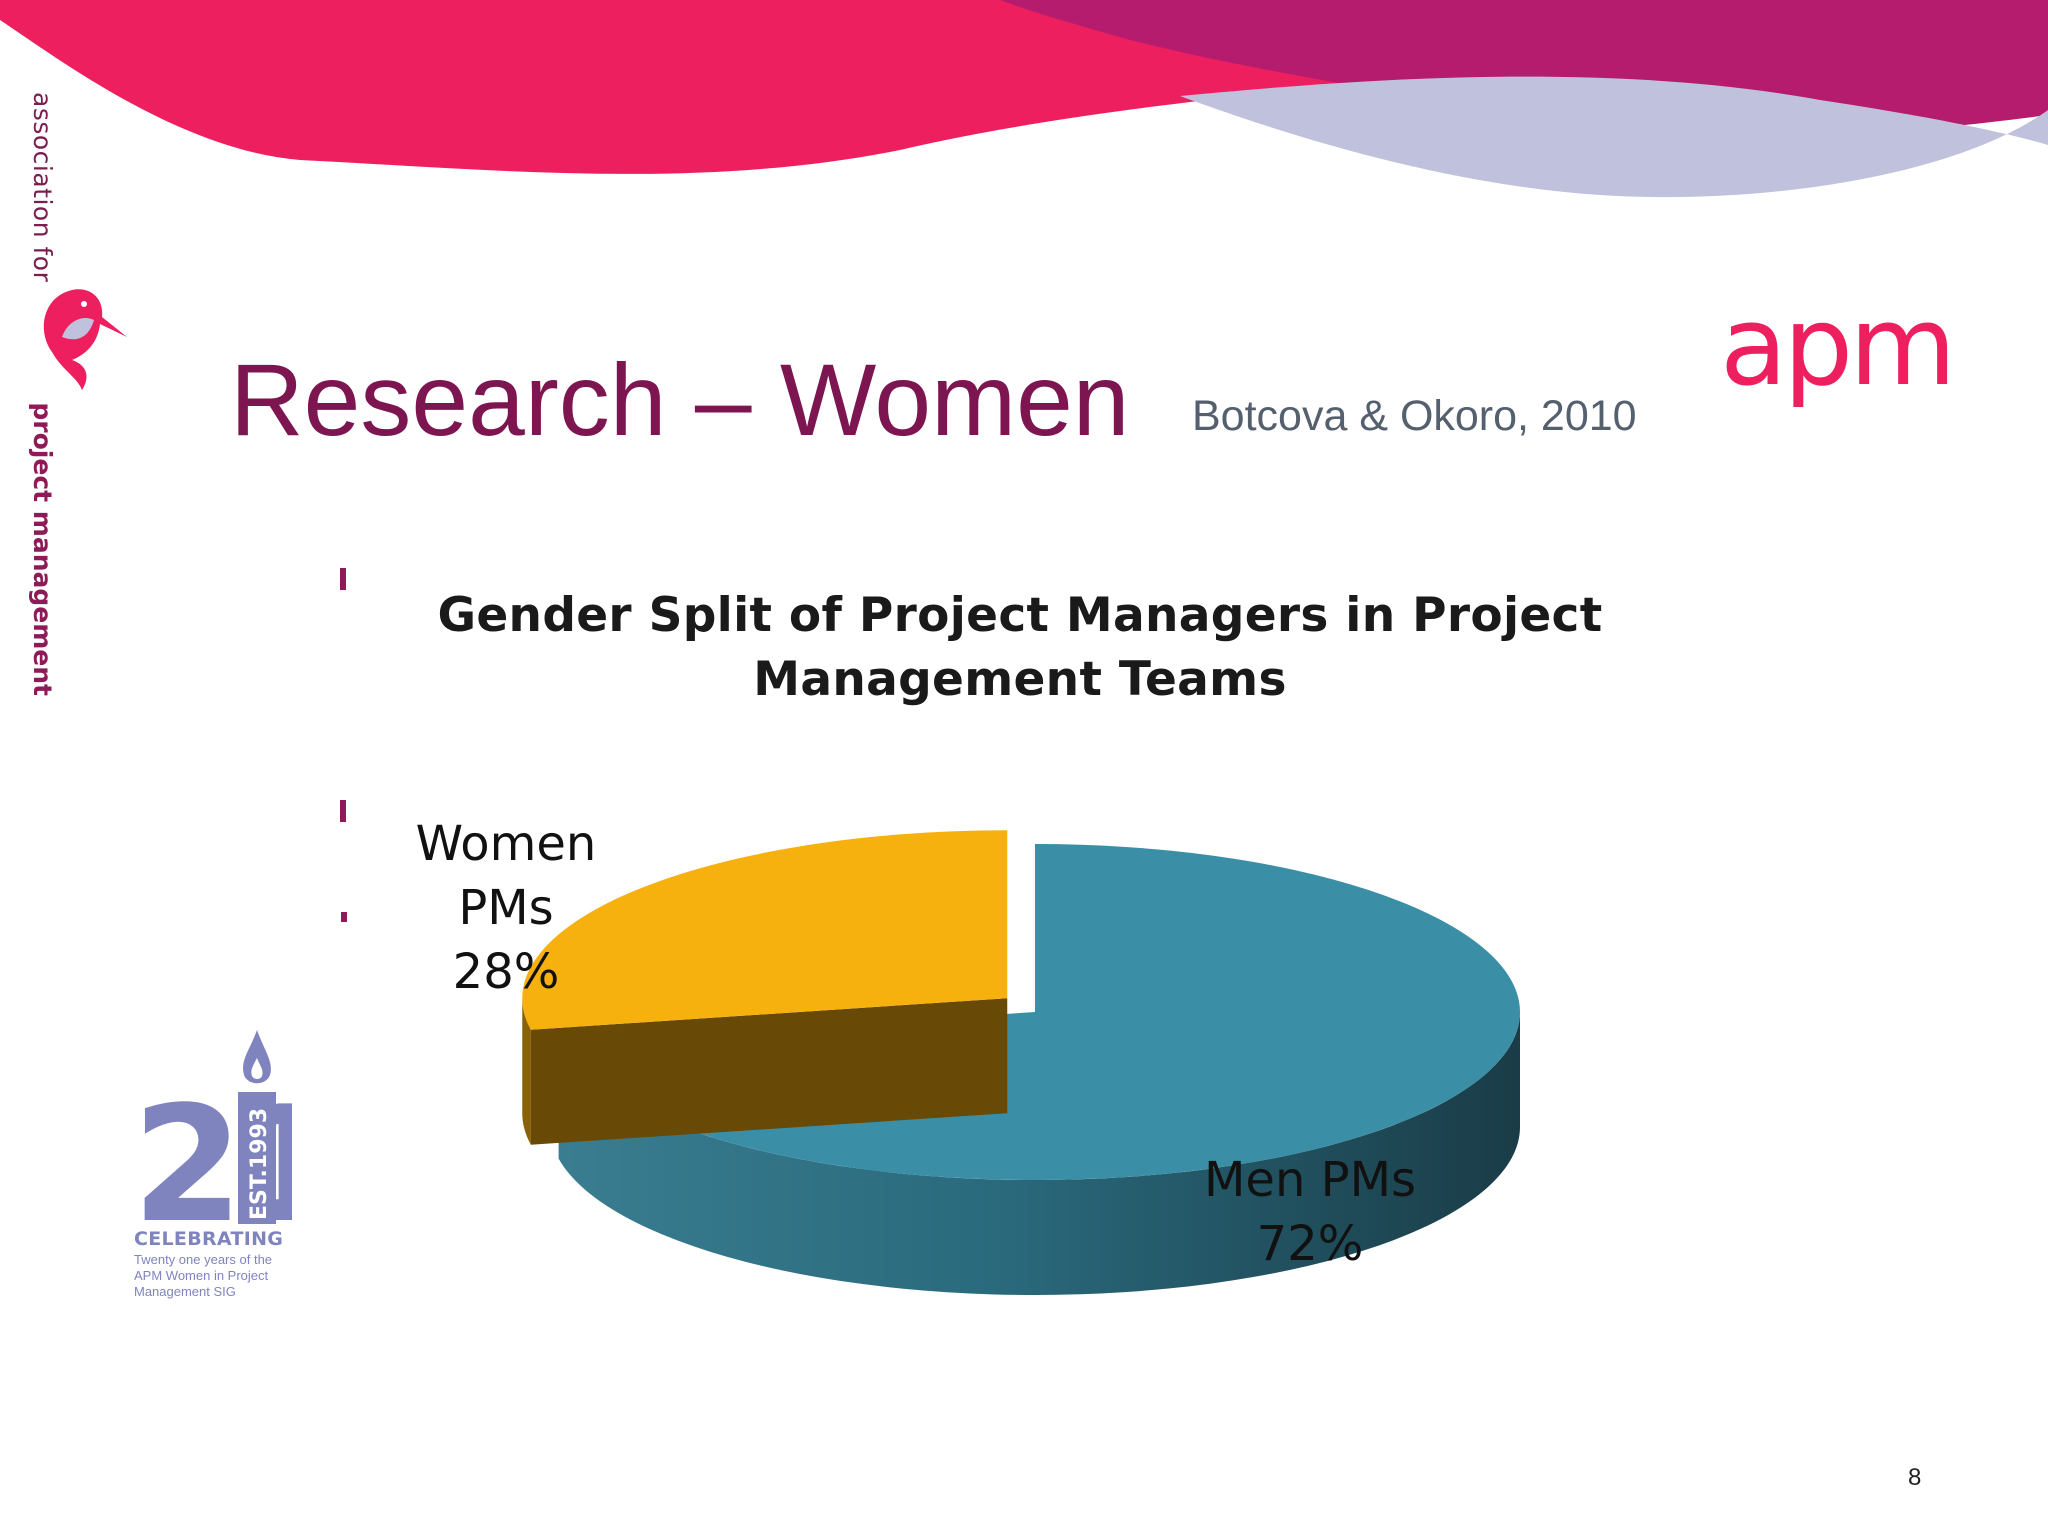  I want to click on anniversary-caption-line: APM Women in Project, so click(201, 1275).